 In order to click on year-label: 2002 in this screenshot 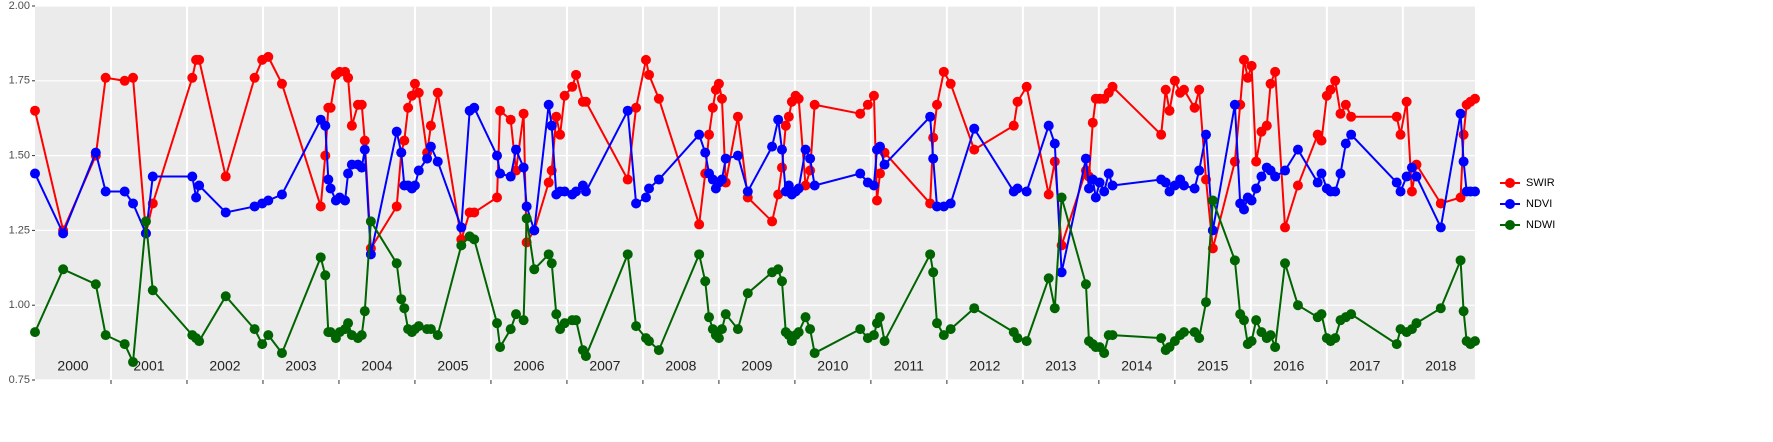, I will do `click(224, 366)`.